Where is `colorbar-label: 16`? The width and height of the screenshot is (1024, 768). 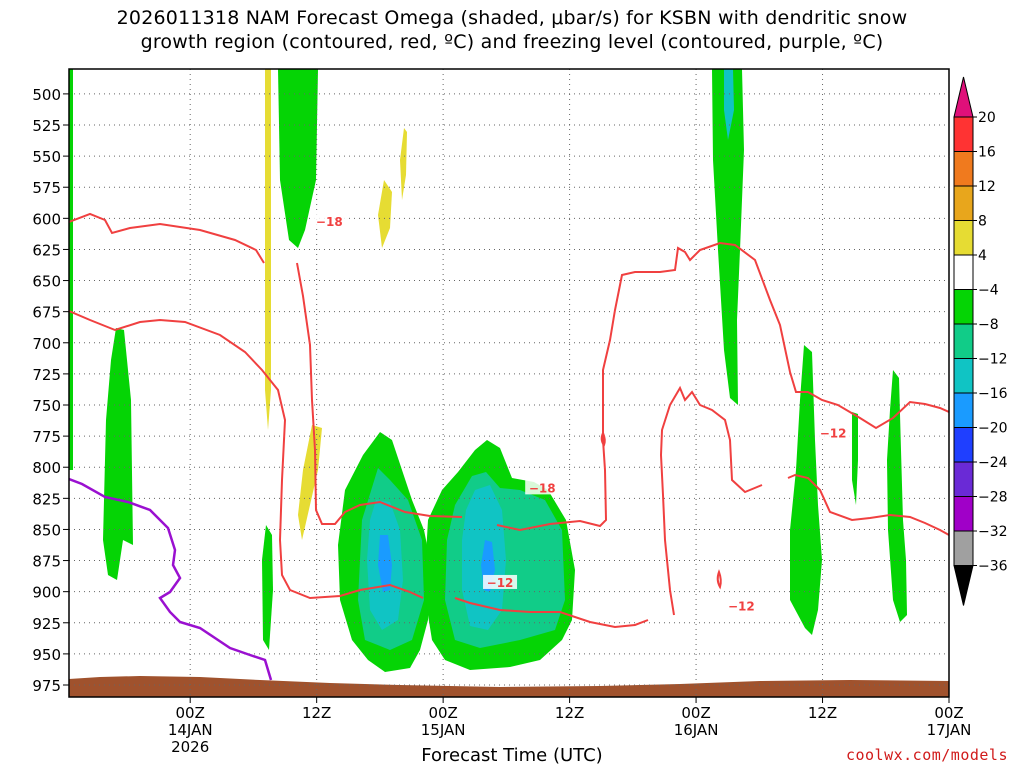
colorbar-label: 16 is located at coordinates (987, 153).